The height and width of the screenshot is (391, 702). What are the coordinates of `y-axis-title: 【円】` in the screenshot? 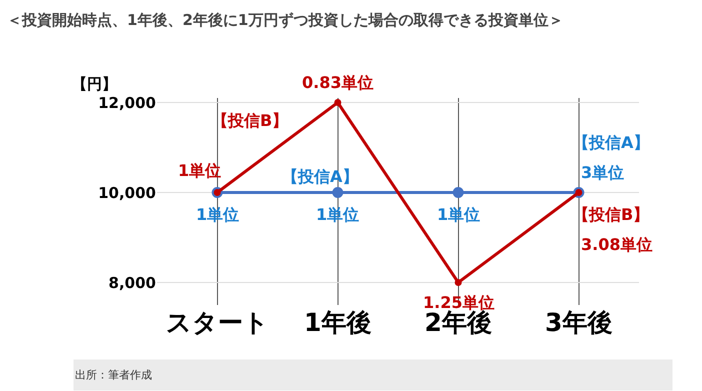 It's located at (94, 84).